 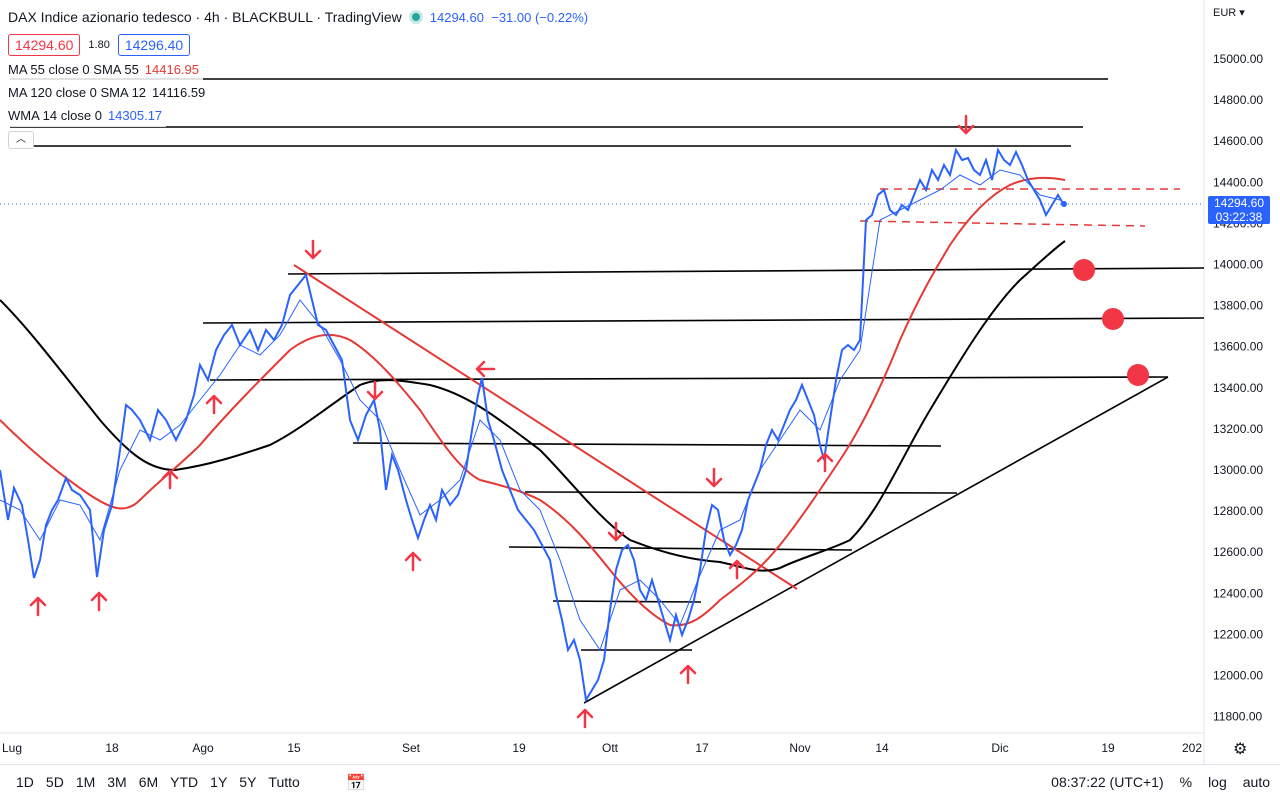 What do you see at coordinates (1238, 59) in the screenshot?
I see `price-tick-label: 15000.00` at bounding box center [1238, 59].